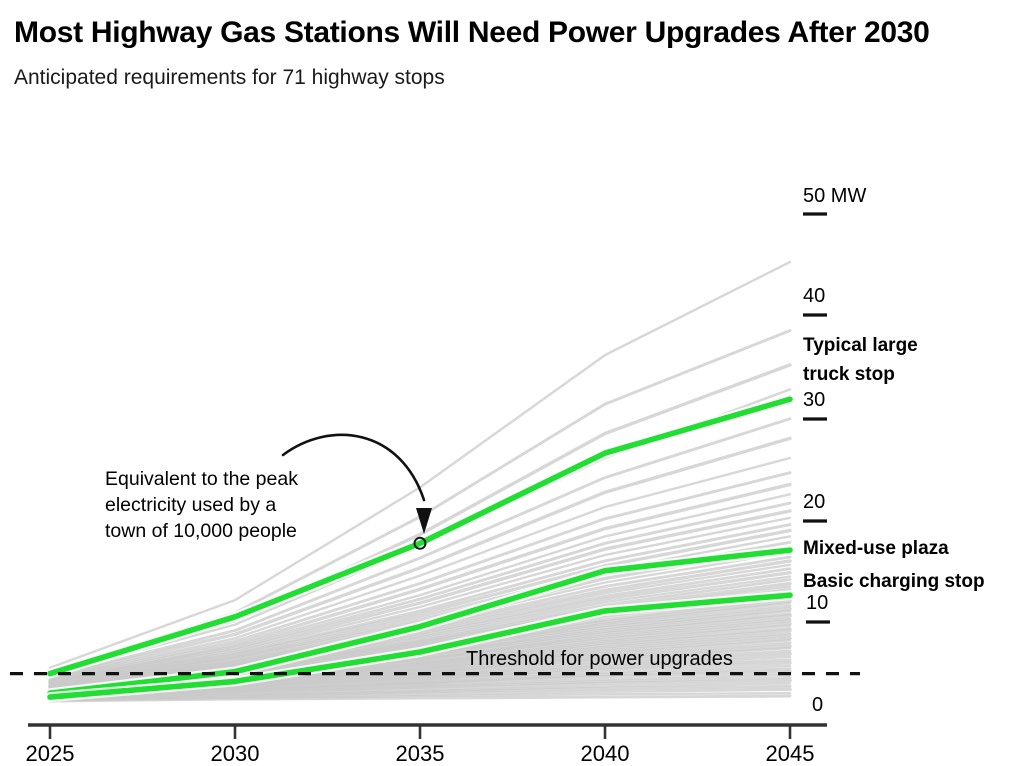  Describe the element at coordinates (817, 603) in the screenshot. I see `ytick-label-10: 10` at that location.